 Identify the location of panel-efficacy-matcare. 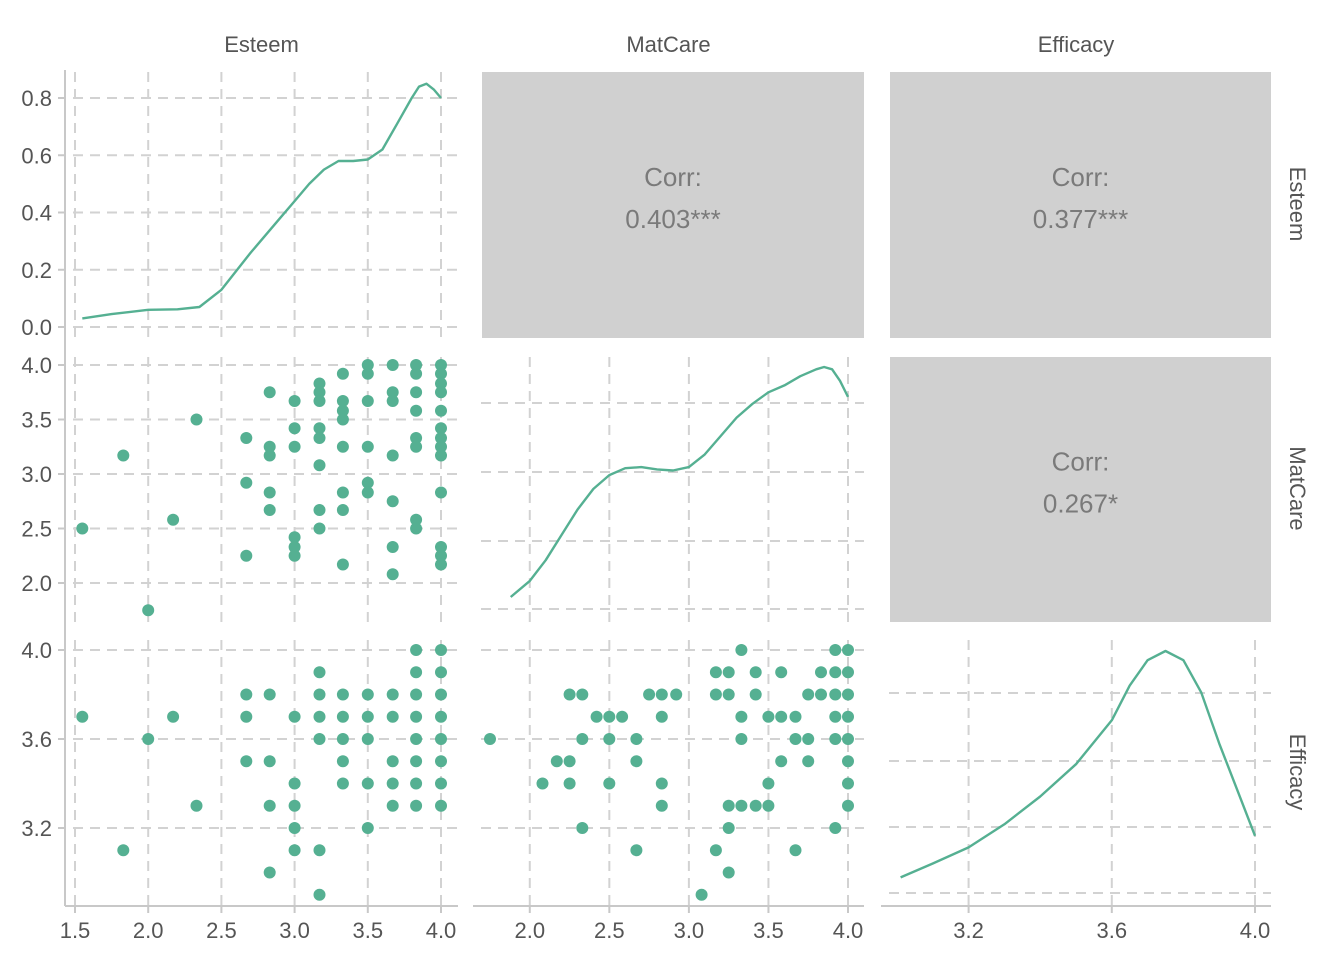
(672, 773).